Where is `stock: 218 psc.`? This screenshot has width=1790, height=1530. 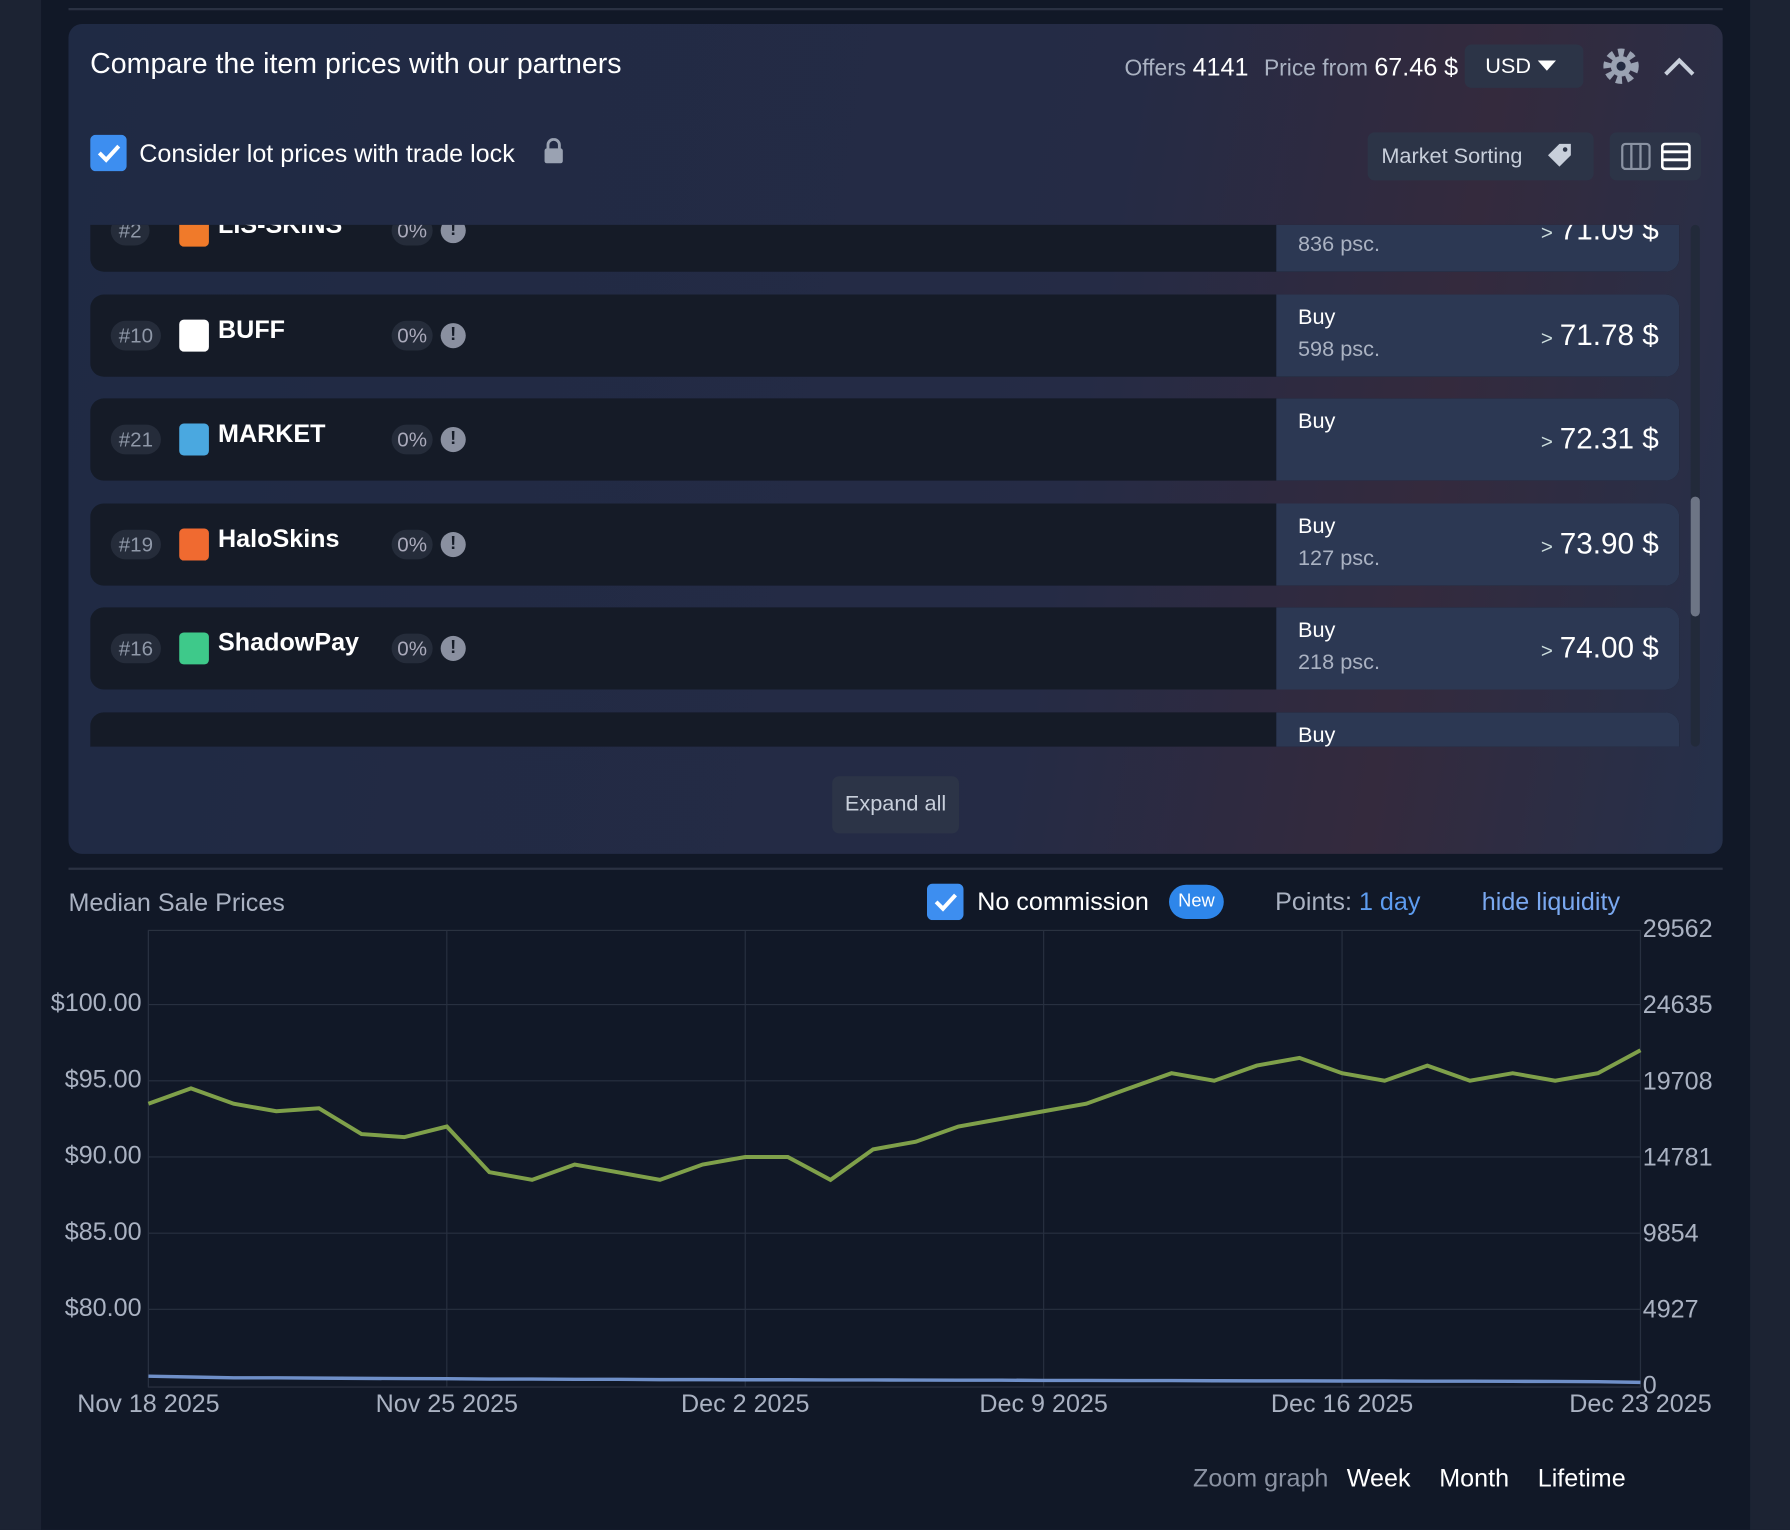 stock: 218 psc. is located at coordinates (1338, 662).